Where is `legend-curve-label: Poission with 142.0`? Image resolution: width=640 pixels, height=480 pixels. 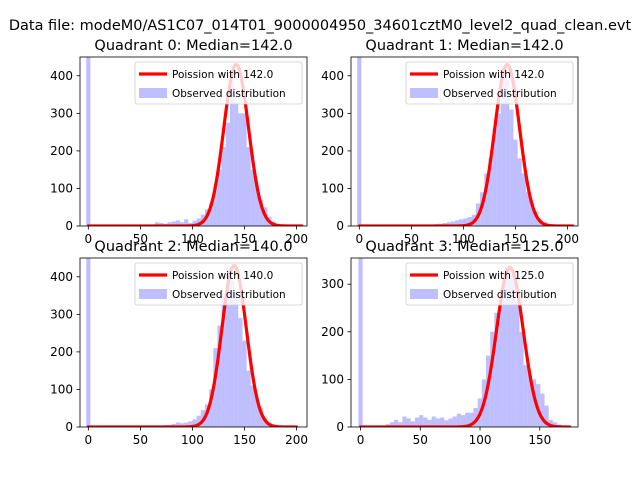 legend-curve-label: Poission with 142.0 is located at coordinates (222, 75).